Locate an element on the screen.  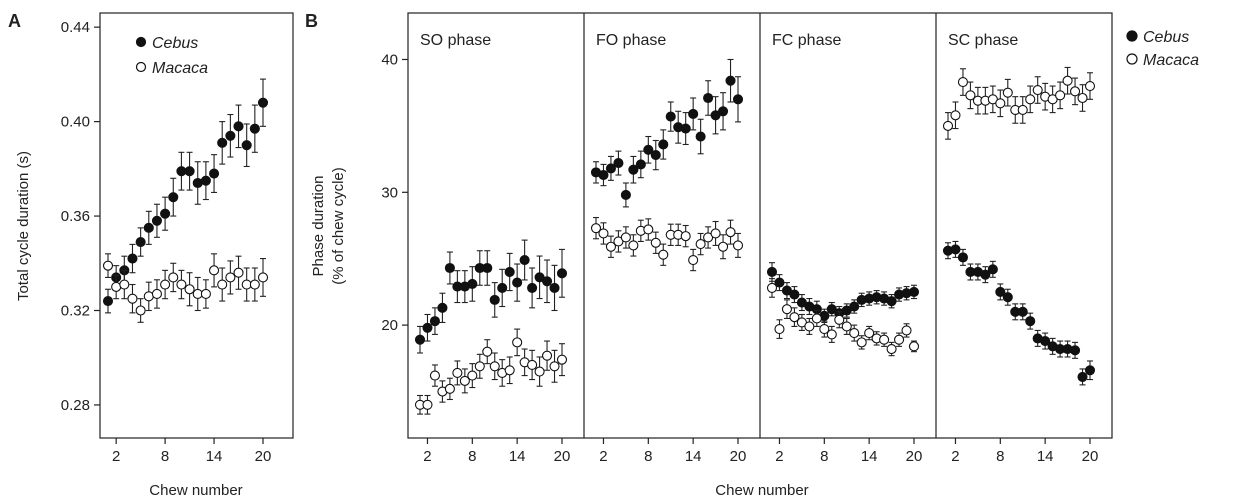
subpanel-fc-phase is located at coordinates (843, 309).